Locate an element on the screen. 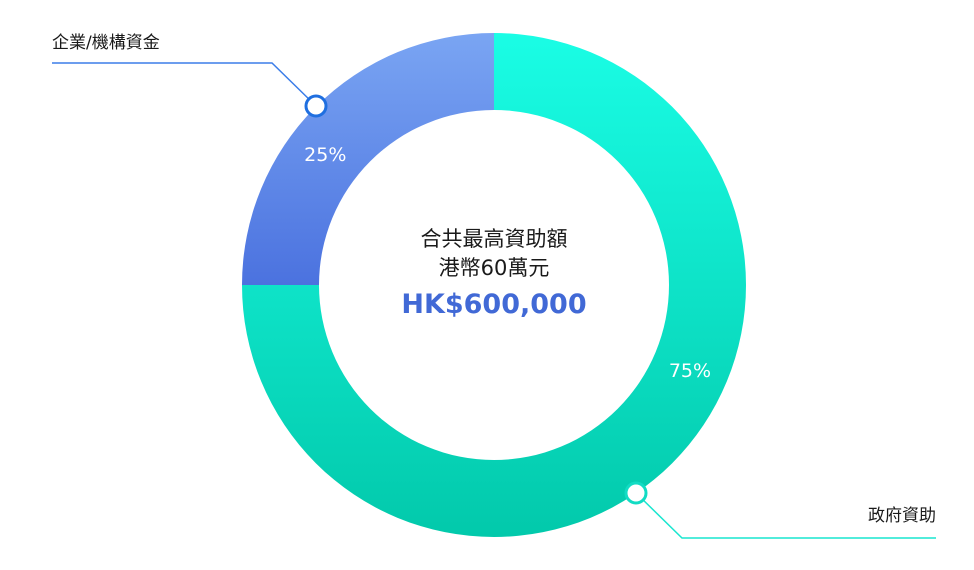 The height and width of the screenshot is (570, 974). legend-label-corporate: 企業/機構資金 is located at coordinates (106, 43).